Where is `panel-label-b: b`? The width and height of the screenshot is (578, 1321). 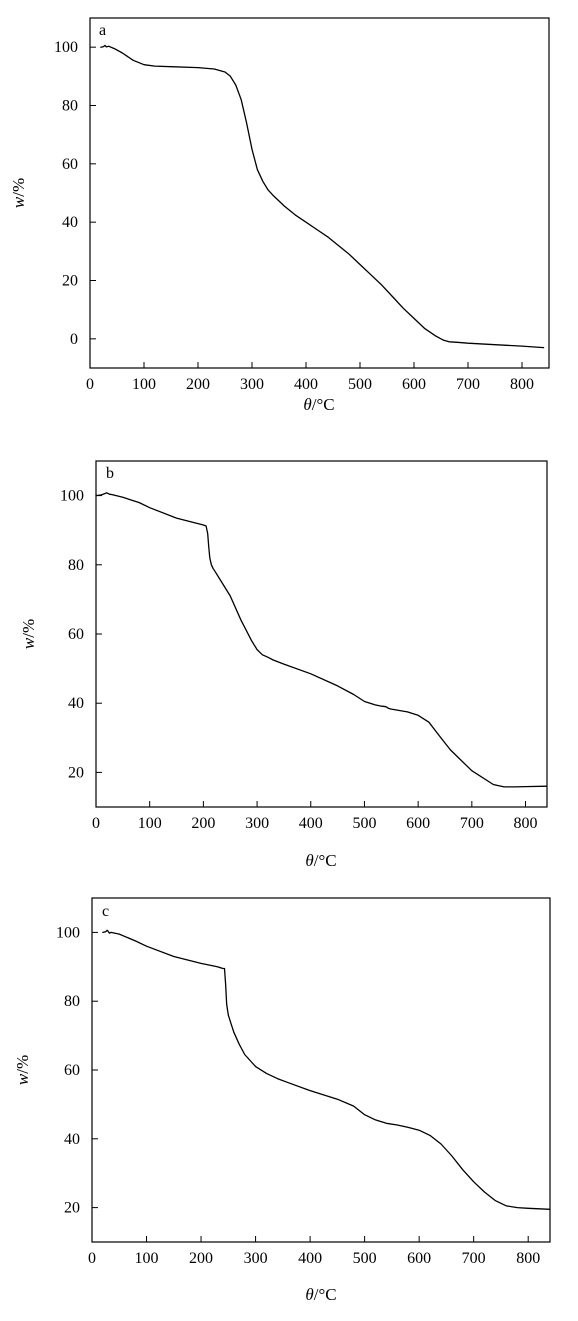
panel-label-b: b is located at coordinates (110, 473).